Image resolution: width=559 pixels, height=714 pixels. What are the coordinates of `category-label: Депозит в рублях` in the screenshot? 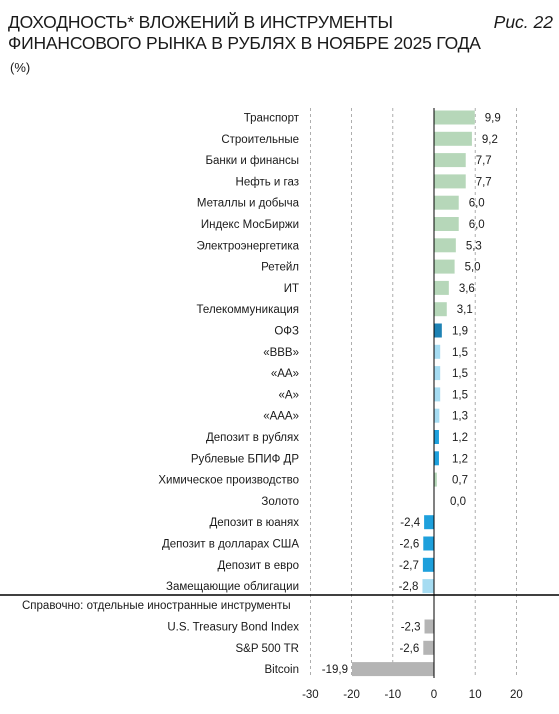 It's located at (252, 438).